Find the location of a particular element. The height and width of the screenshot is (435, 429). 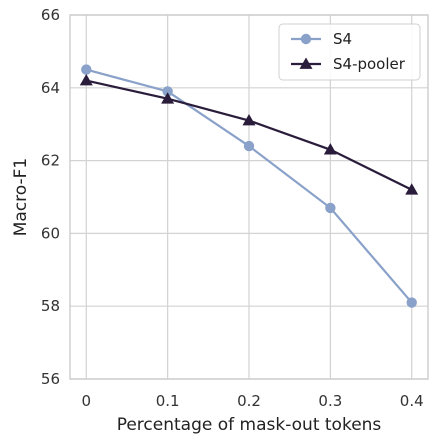

x-tick-label: 0.2 is located at coordinates (249, 401).